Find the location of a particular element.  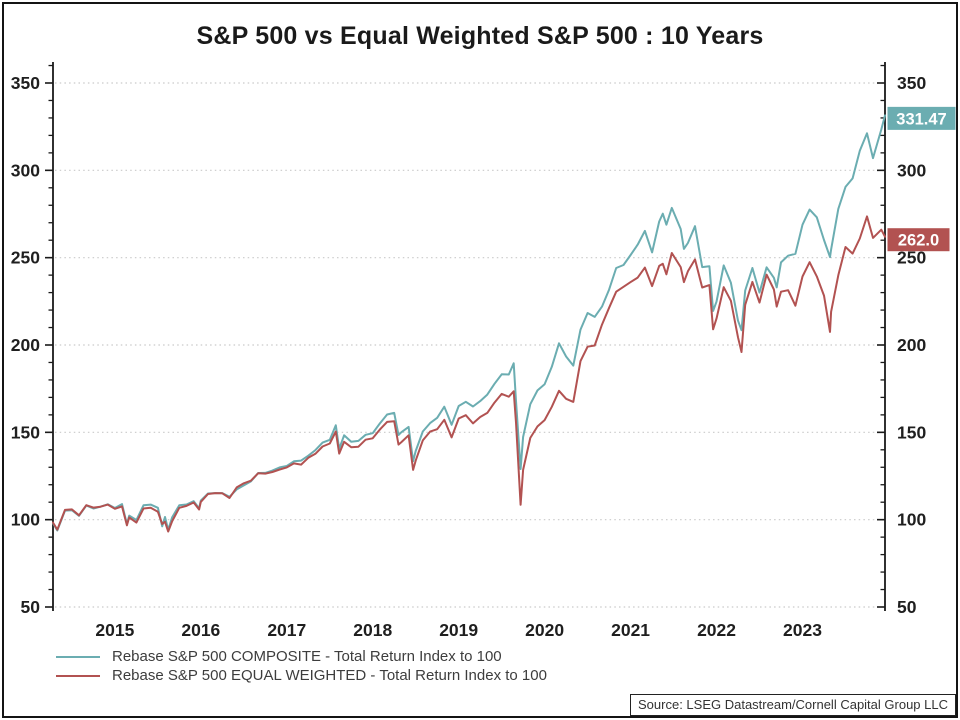

y-axis-label-left: 350 is located at coordinates (25, 83).